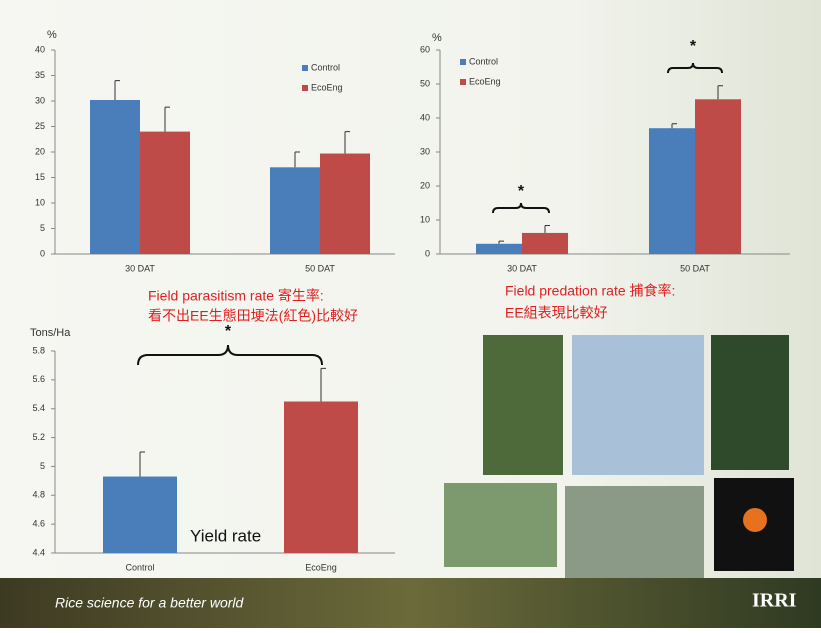 The height and width of the screenshot is (633, 821). Describe the element at coordinates (225, 535) in the screenshot. I see `annotation: Yield rate` at that location.